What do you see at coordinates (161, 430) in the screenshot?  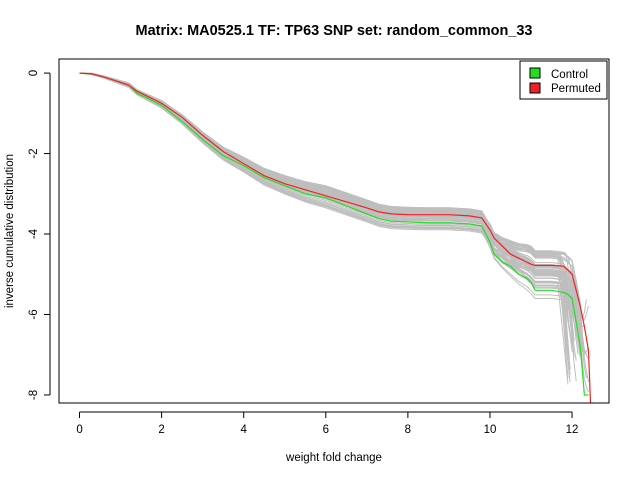 I see `x-tick-label: 2` at bounding box center [161, 430].